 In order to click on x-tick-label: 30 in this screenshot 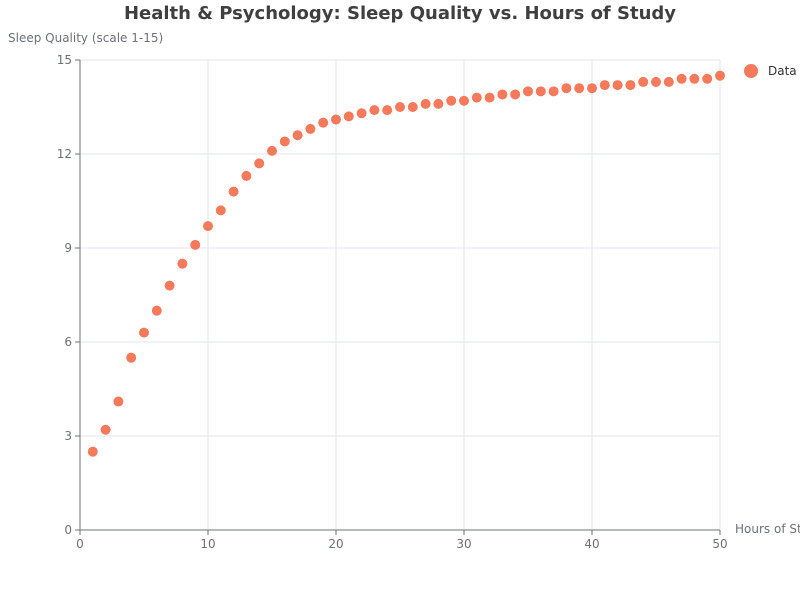, I will do `click(463, 544)`.